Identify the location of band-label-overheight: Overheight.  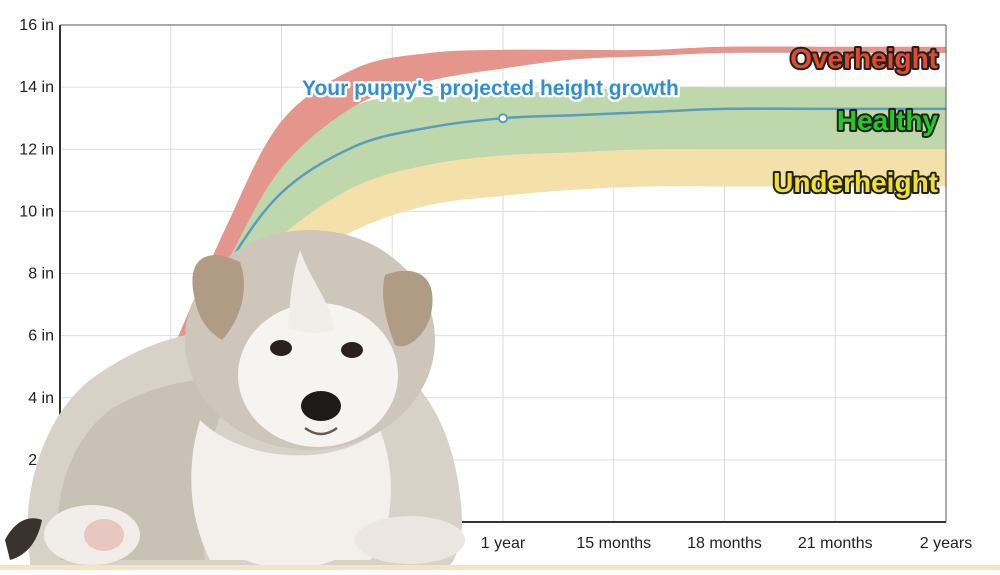
(864, 58).